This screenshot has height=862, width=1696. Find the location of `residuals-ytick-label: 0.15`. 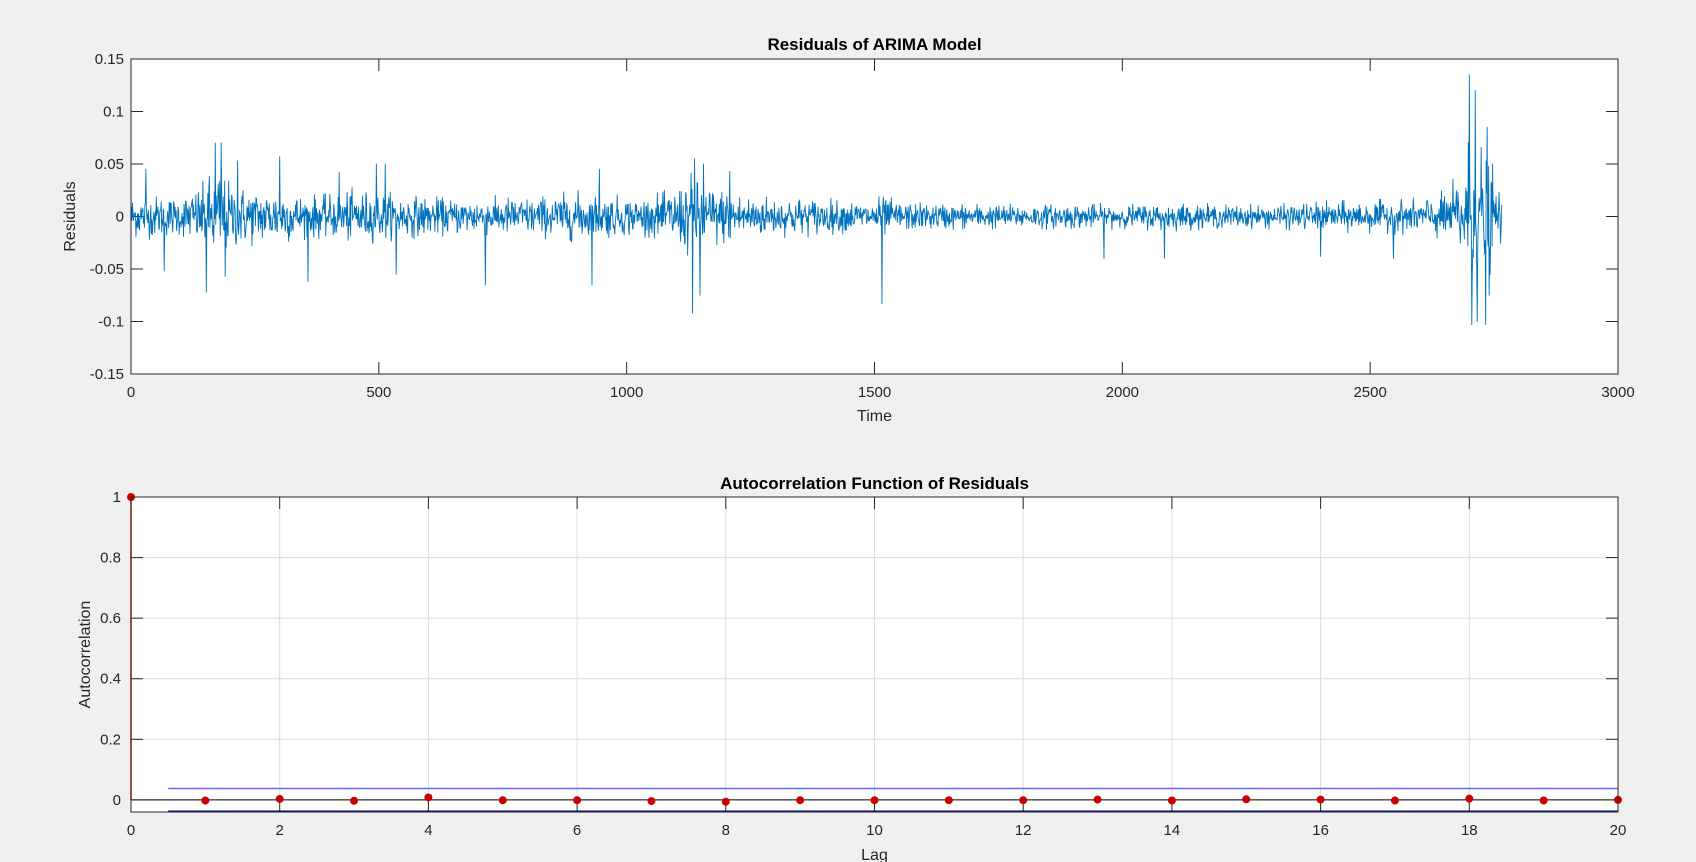

residuals-ytick-label: 0.15 is located at coordinates (109, 59).